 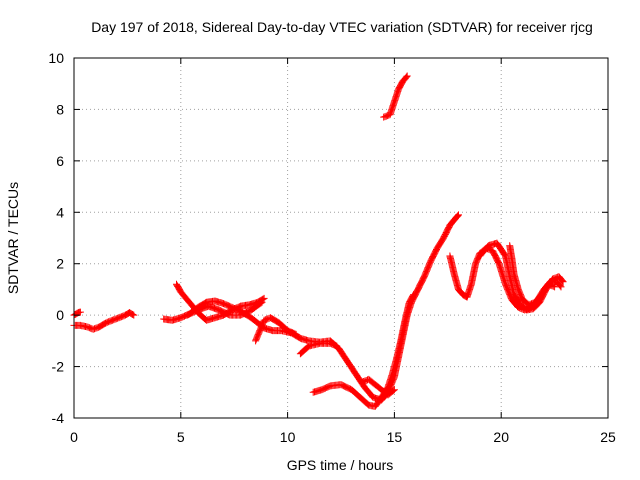 I want to click on x-tick-label: 25, so click(x=608, y=437).